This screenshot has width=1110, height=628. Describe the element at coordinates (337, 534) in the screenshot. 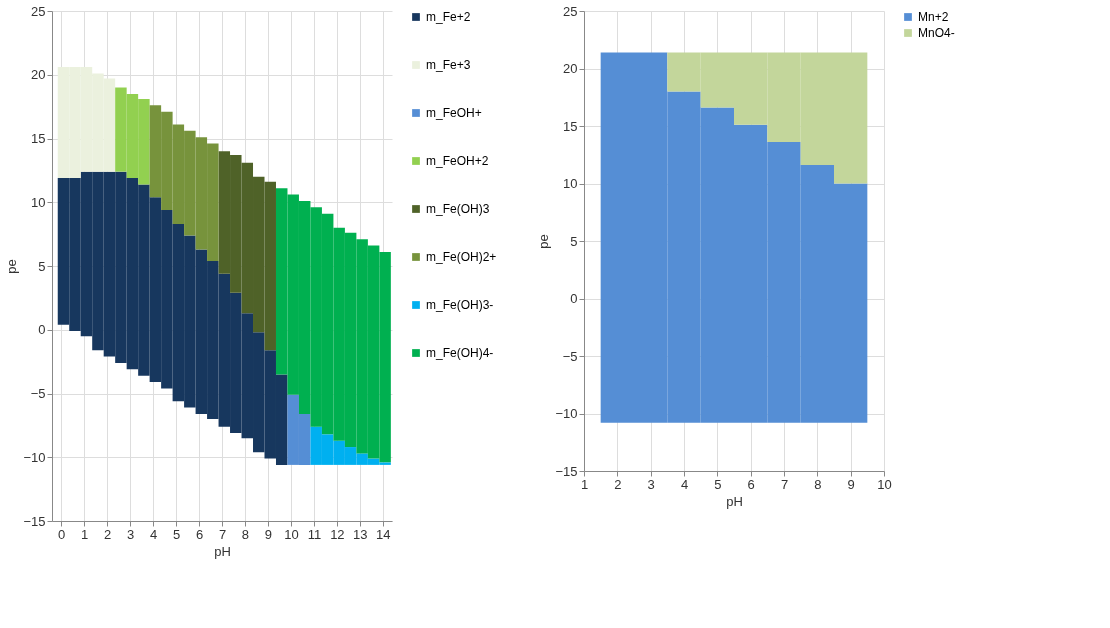

I see `x-tick-label: 12` at that location.